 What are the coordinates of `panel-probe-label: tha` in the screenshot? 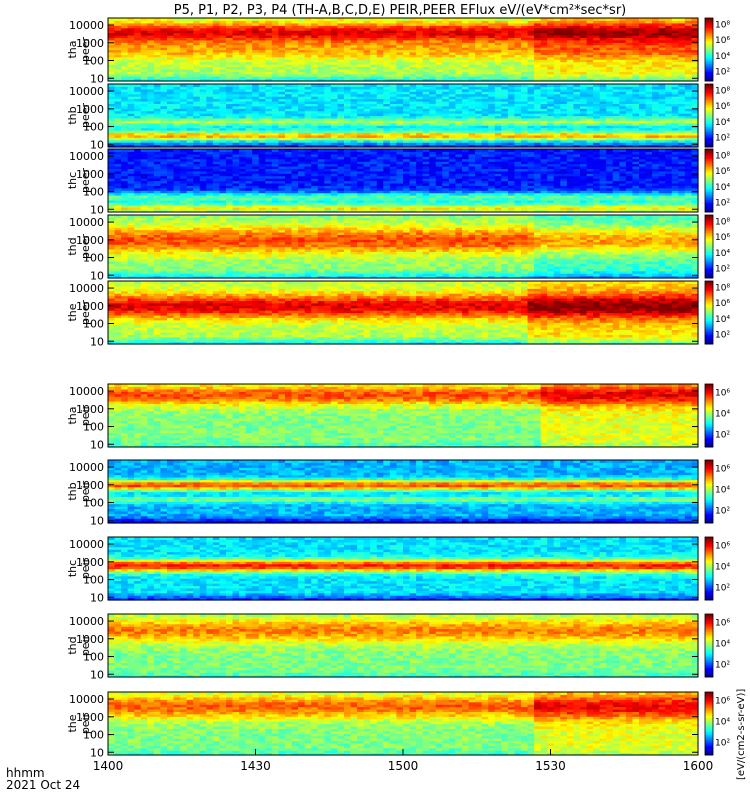 It's located at (72, 49).